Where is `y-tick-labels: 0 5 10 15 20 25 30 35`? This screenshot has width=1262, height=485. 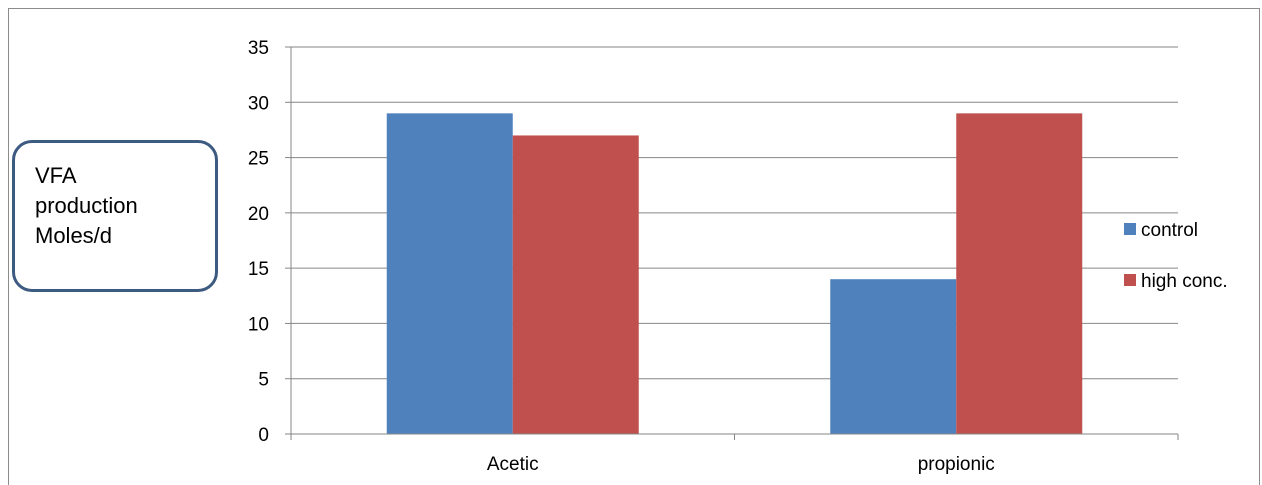
y-tick-labels: 0 5 10 15 20 25 30 35 is located at coordinates (258, 242).